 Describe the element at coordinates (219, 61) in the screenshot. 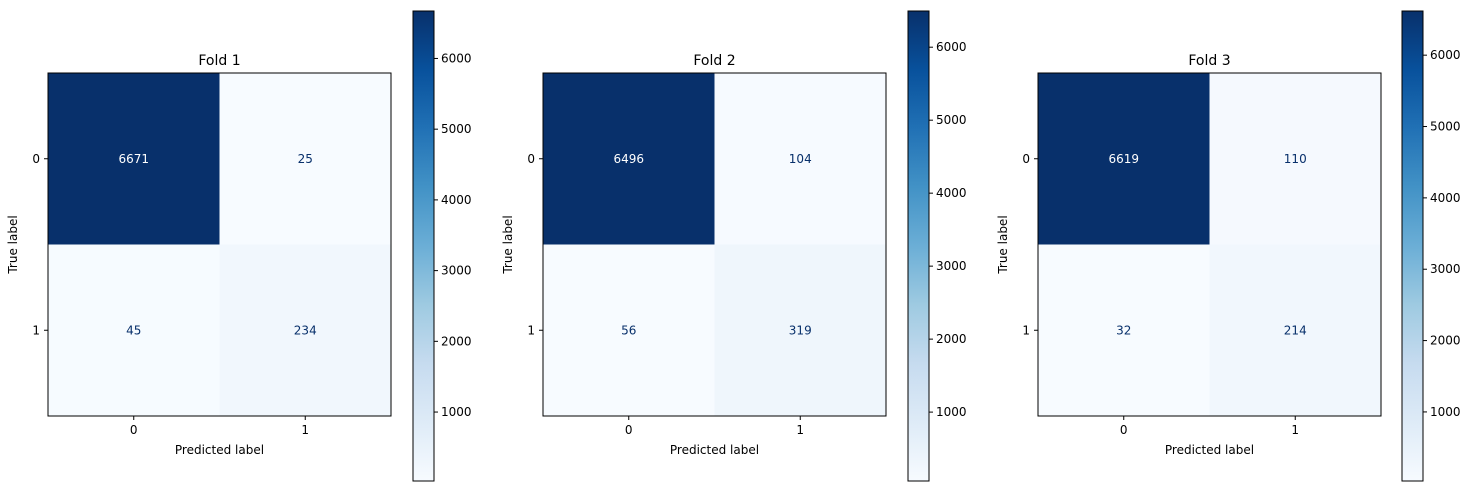

I see `panel-title: Fold 1` at that location.